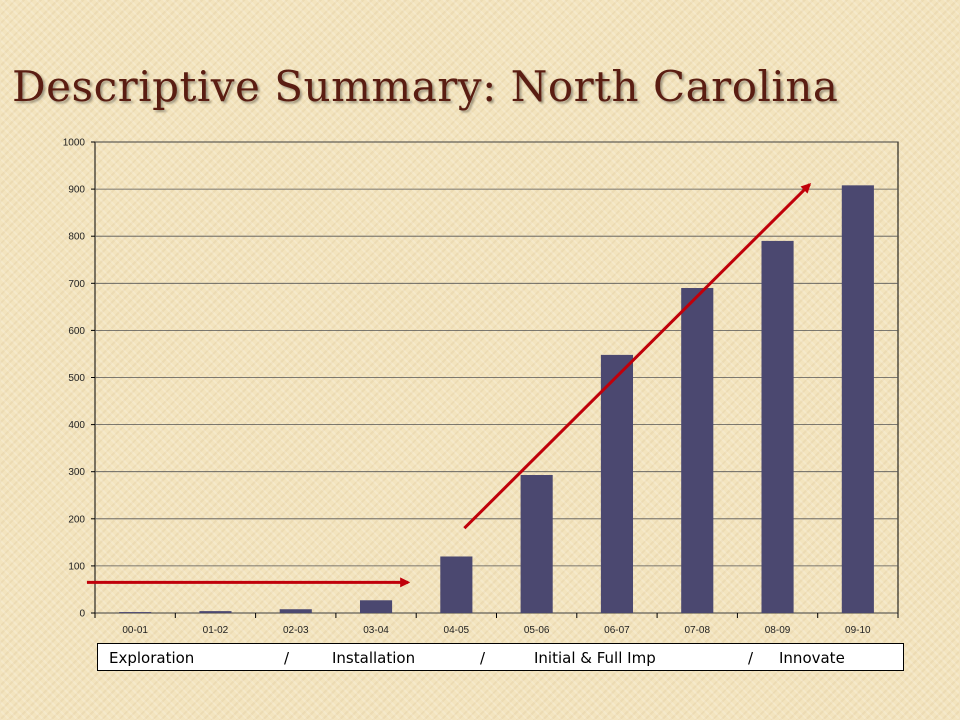 The image size is (960, 720). Describe the element at coordinates (76, 425) in the screenshot. I see `y-tick-label: 400` at that location.